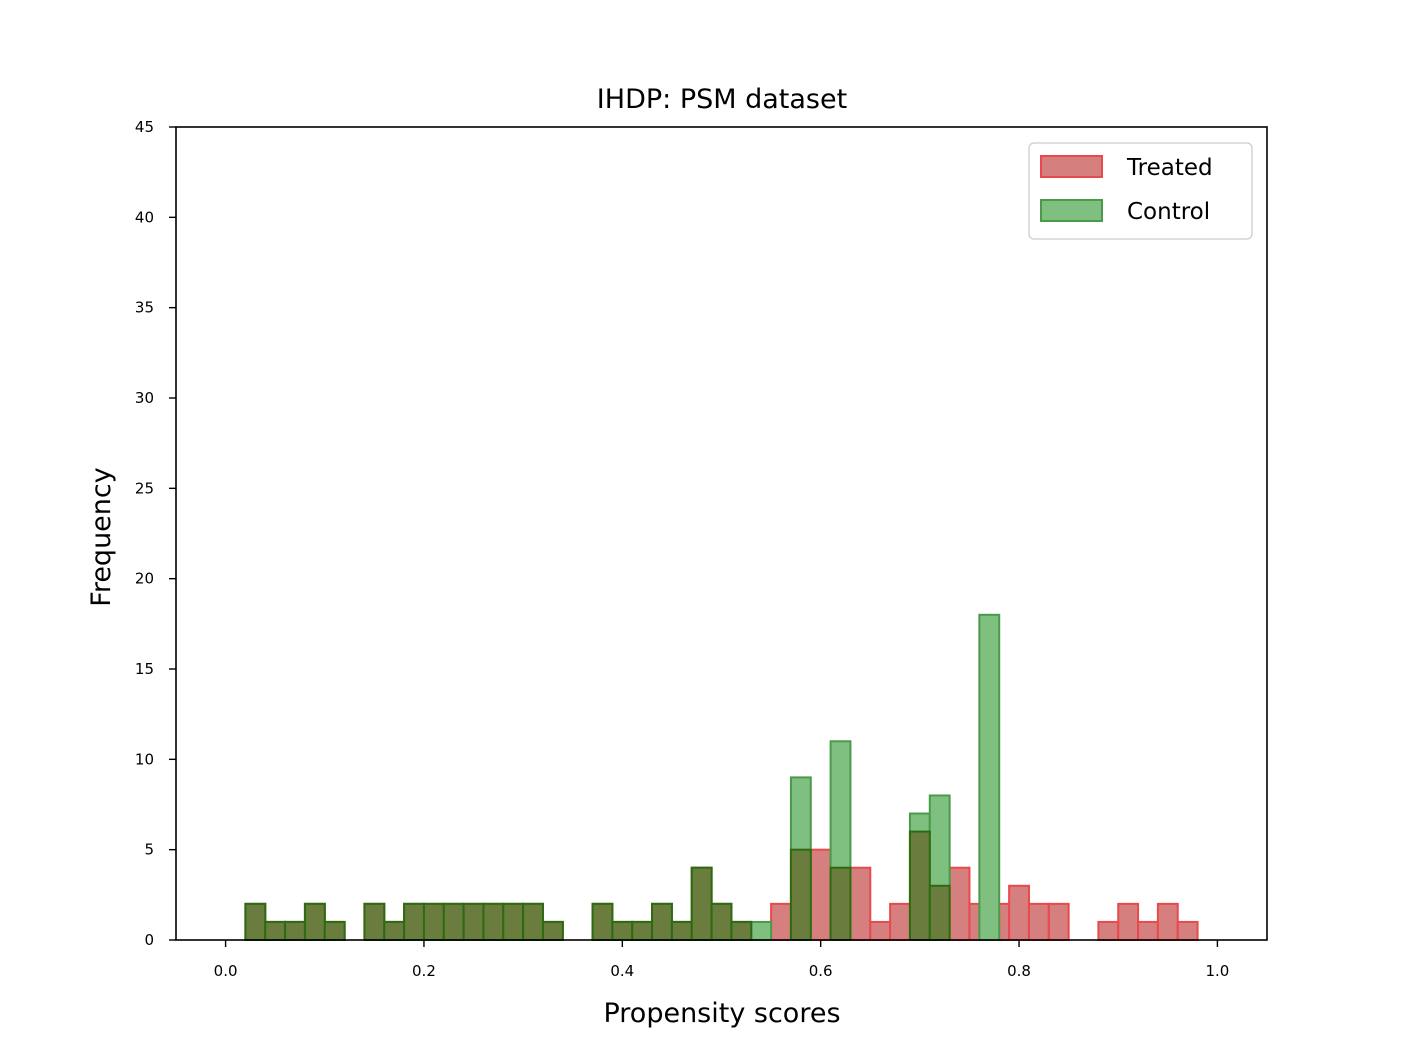  What do you see at coordinates (424, 971) in the screenshot?
I see `x-tick-label: 0.2` at bounding box center [424, 971].